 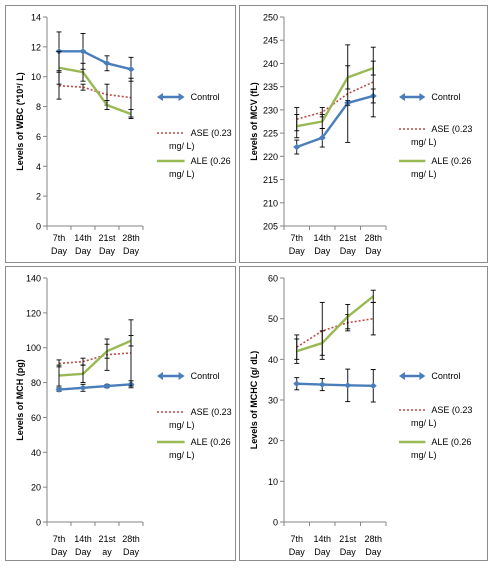 I want to click on y-tick-label: 2, so click(x=38, y=197).